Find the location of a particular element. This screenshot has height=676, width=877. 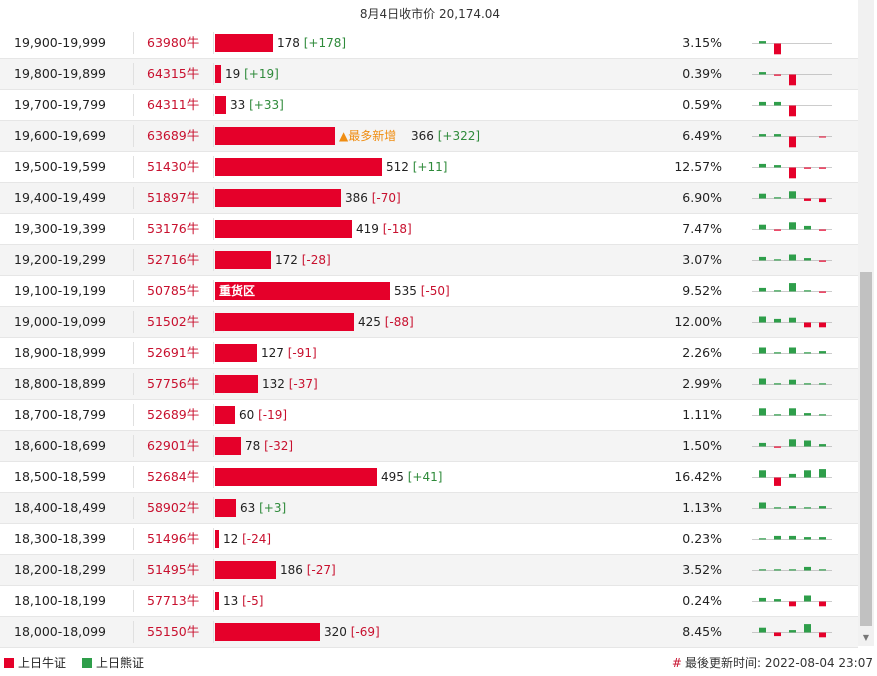

table-row: 19,100-19,199 50785牛 重货区 535 [-50] 9.52% is located at coordinates (429, 291).